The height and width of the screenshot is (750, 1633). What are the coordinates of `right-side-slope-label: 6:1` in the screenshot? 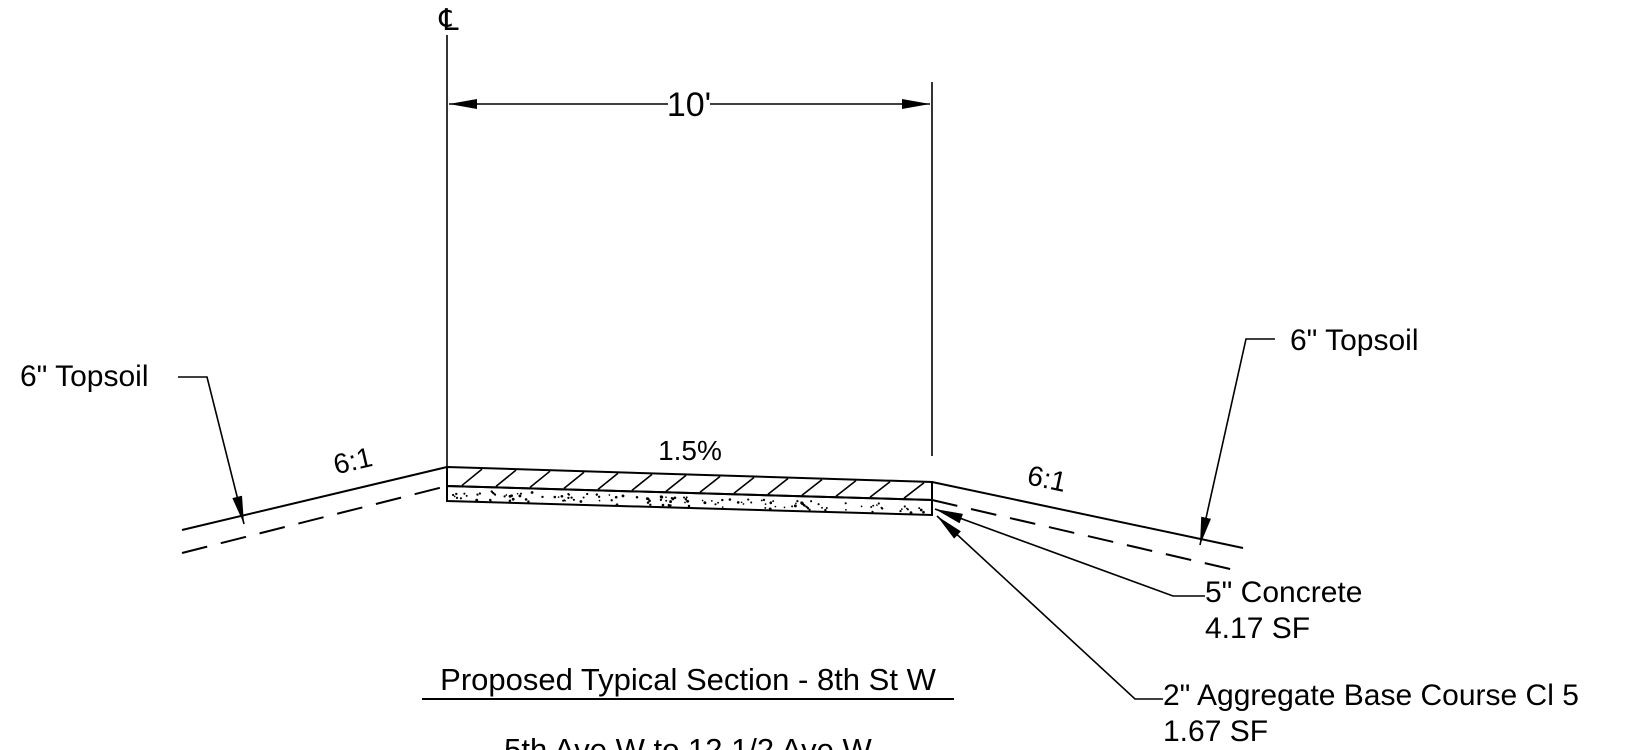 It's located at (1047, 478).